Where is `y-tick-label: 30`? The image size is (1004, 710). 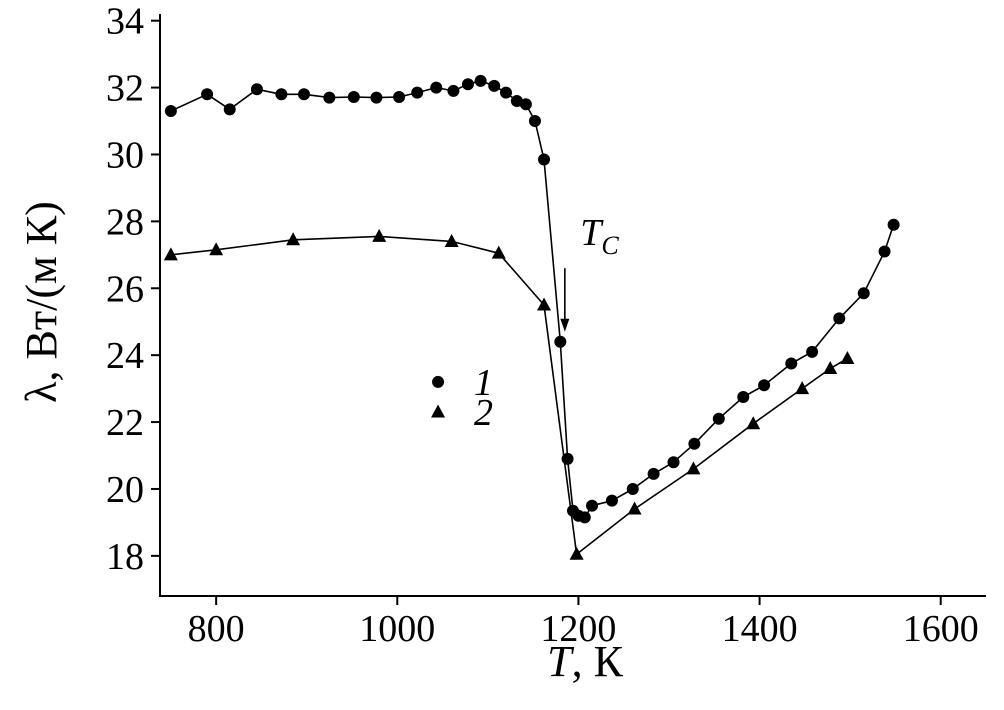 y-tick-label: 30 is located at coordinates (125, 155).